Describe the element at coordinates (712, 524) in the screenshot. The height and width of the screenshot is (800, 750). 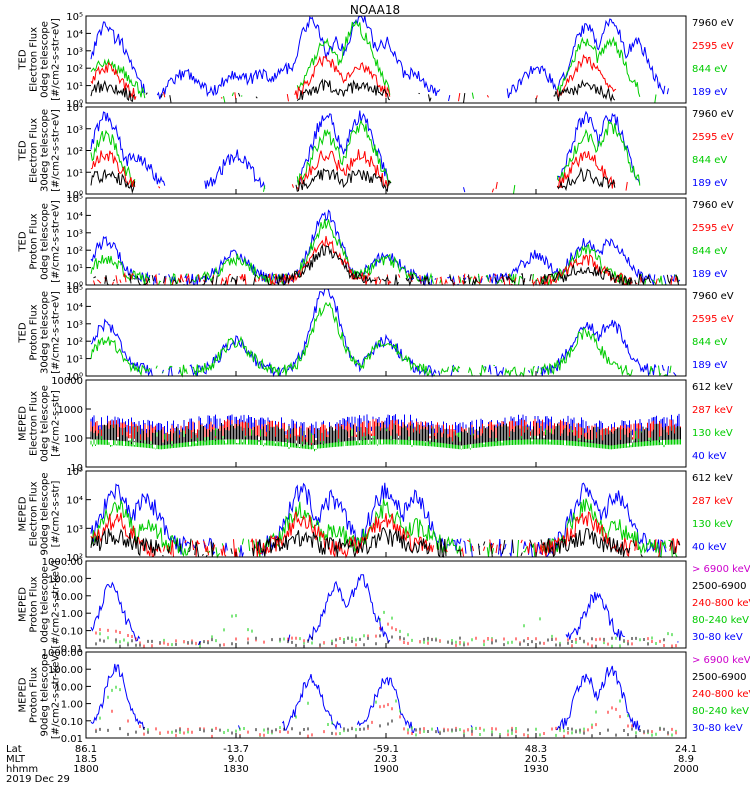
I see `legend-entry: 130 keV` at that location.